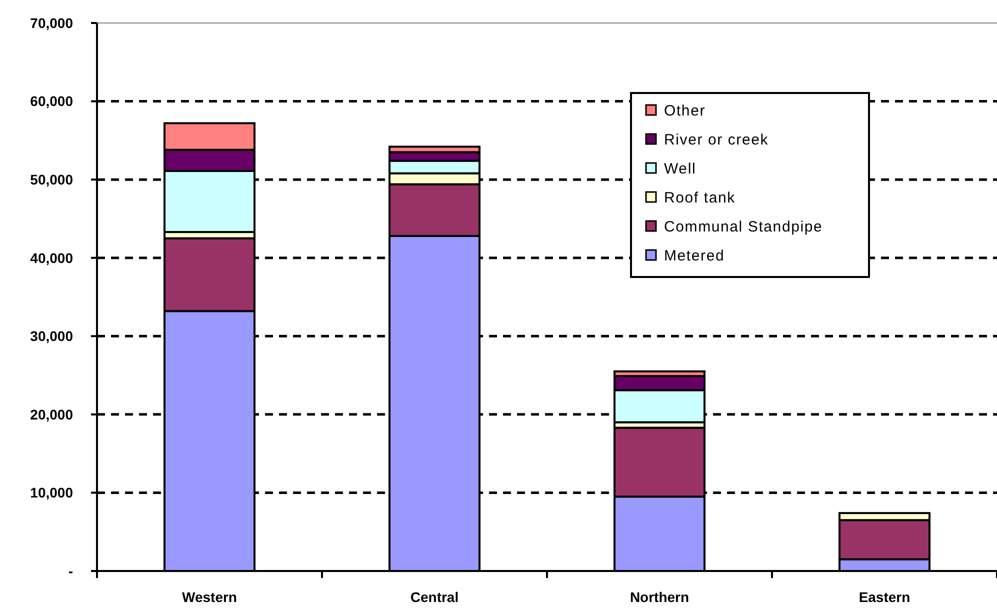 This screenshot has height=608, width=997. I want to click on y-tick-label: -, so click(71, 570).